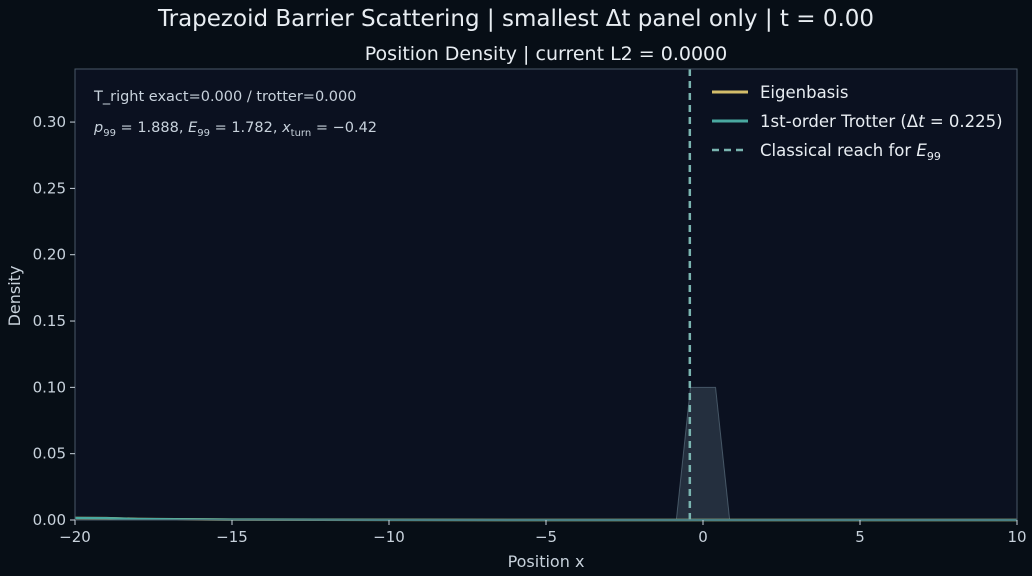  I want to click on x-tick-label: 5, so click(860, 537).